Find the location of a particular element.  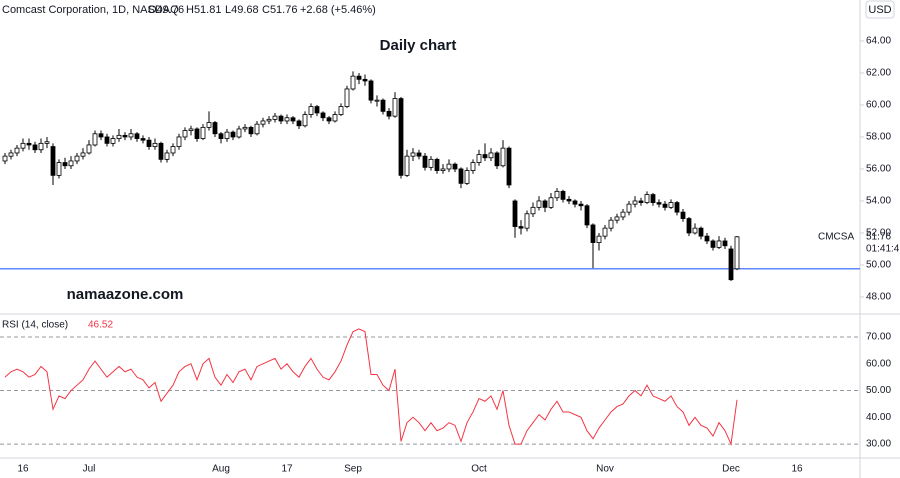

watermark: namaazone.com is located at coordinates (125, 294).